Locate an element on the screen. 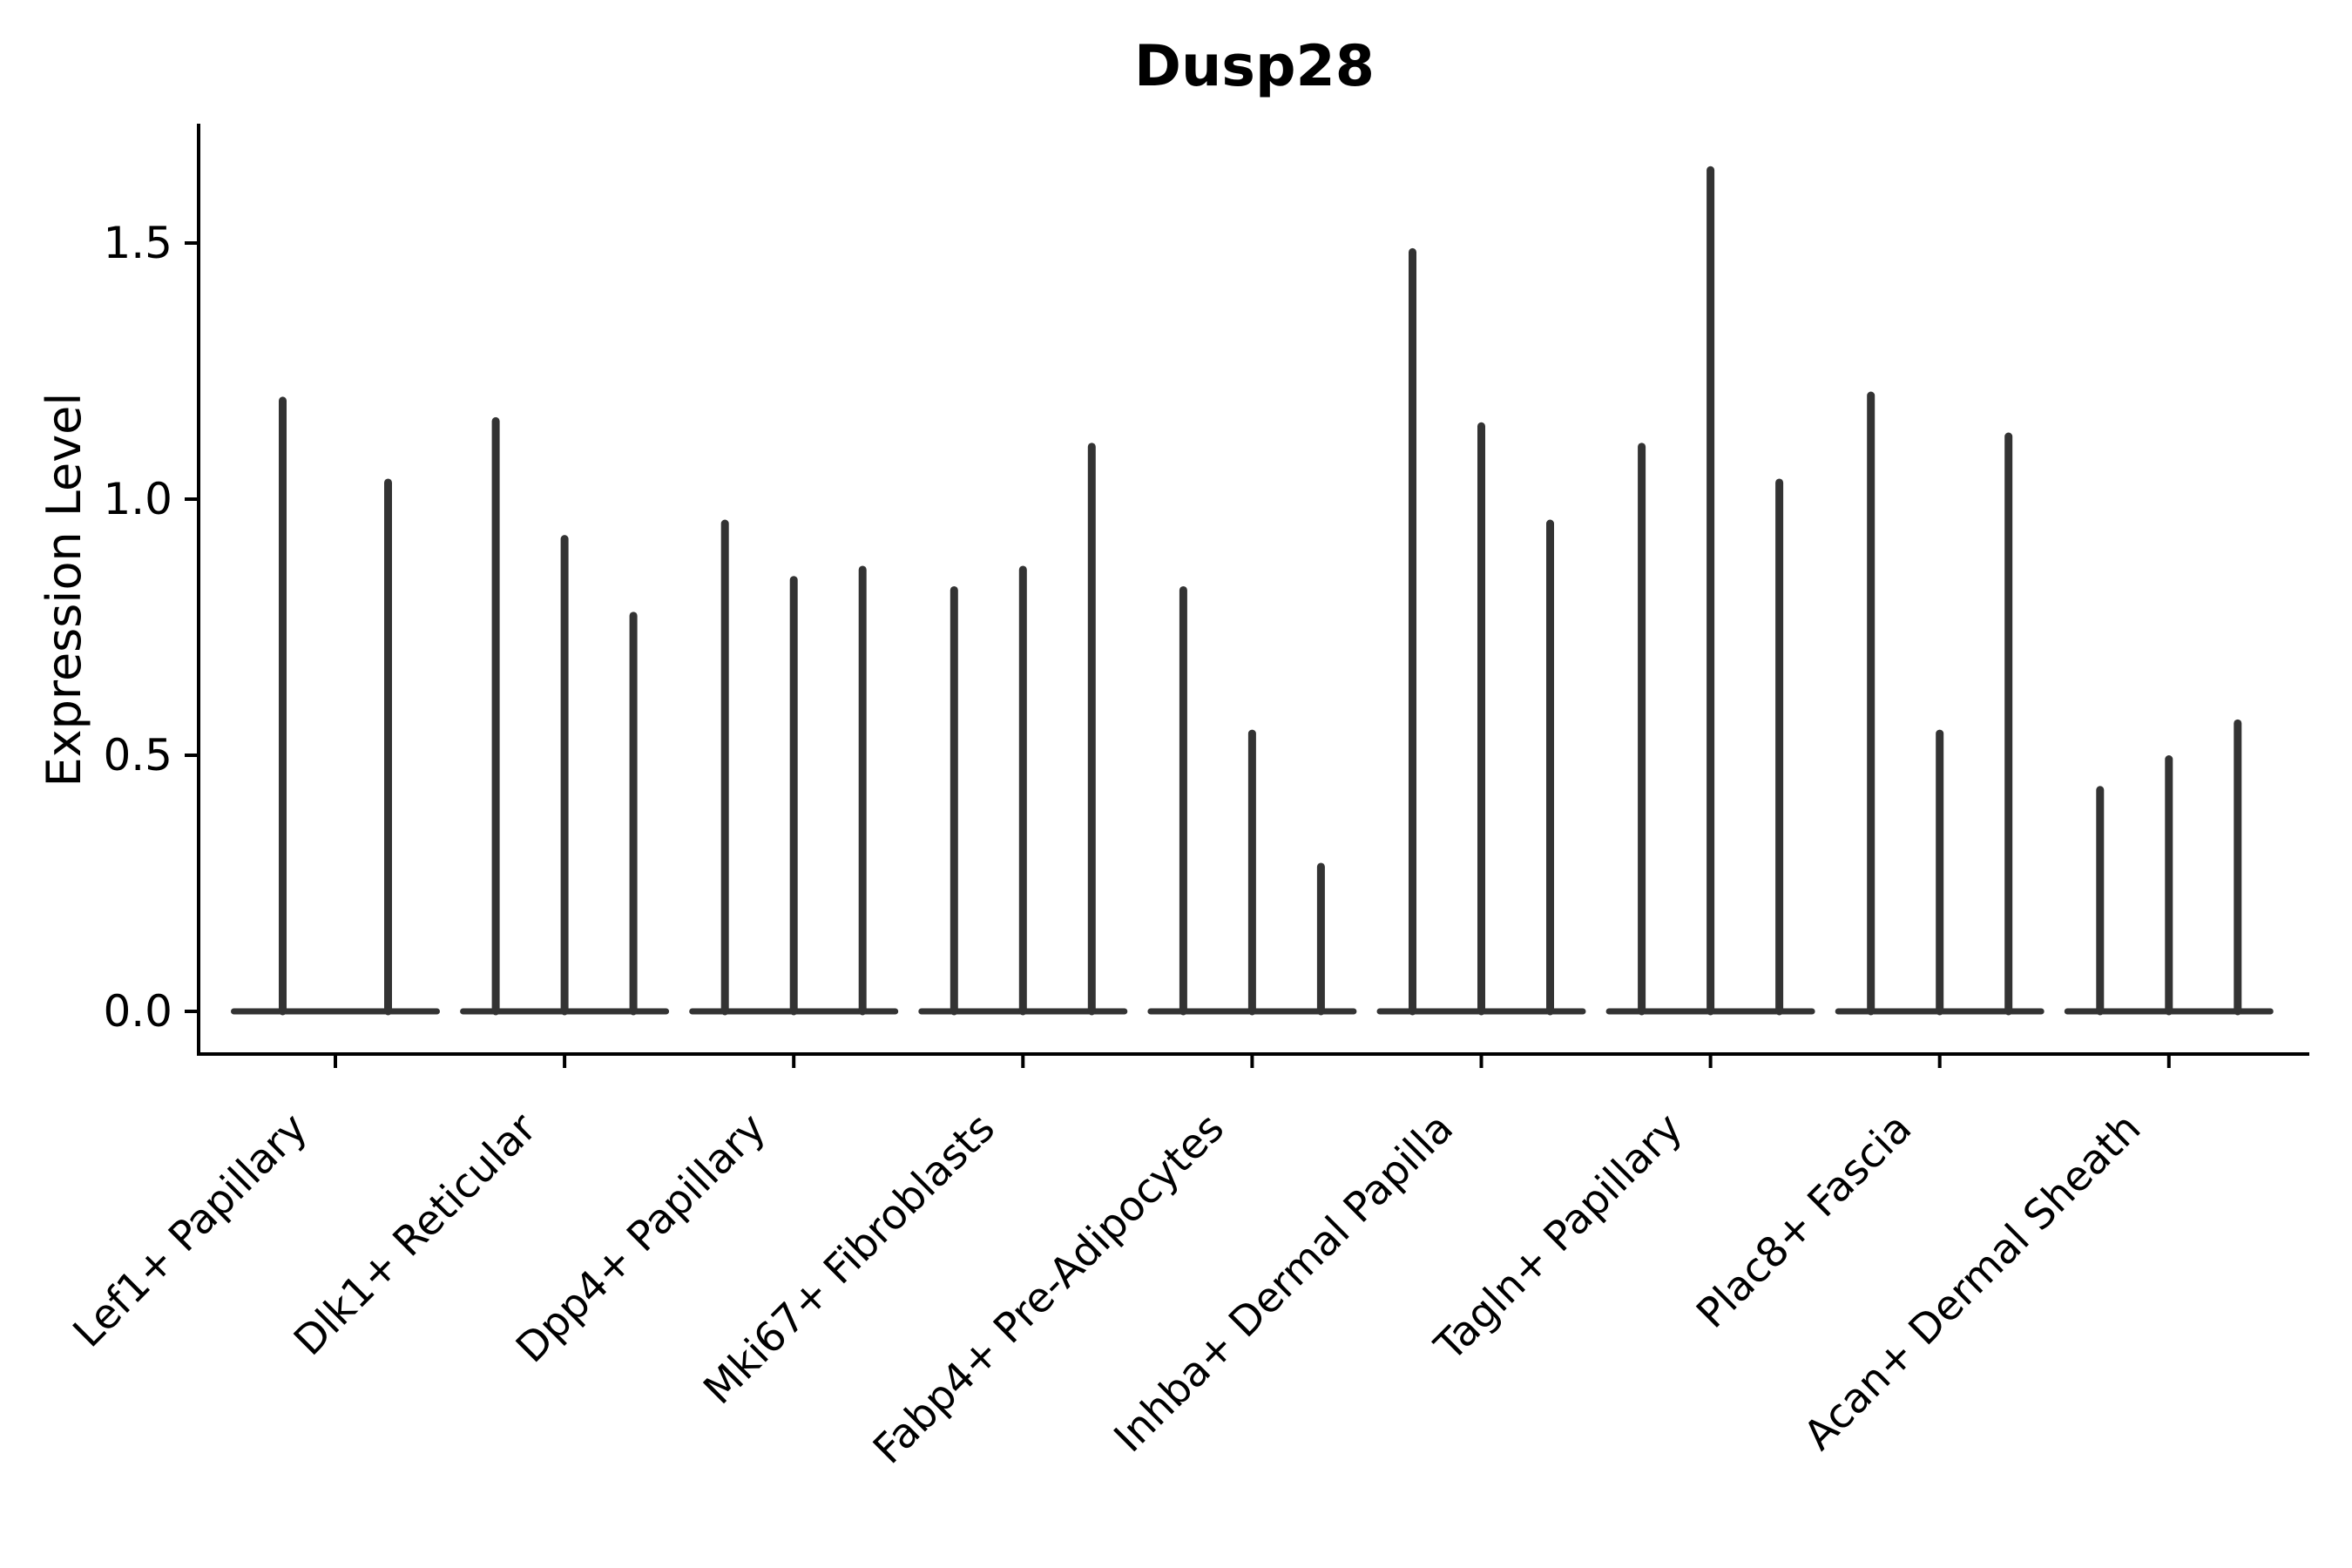  y-tick-label: 1.5 is located at coordinates (137, 243).